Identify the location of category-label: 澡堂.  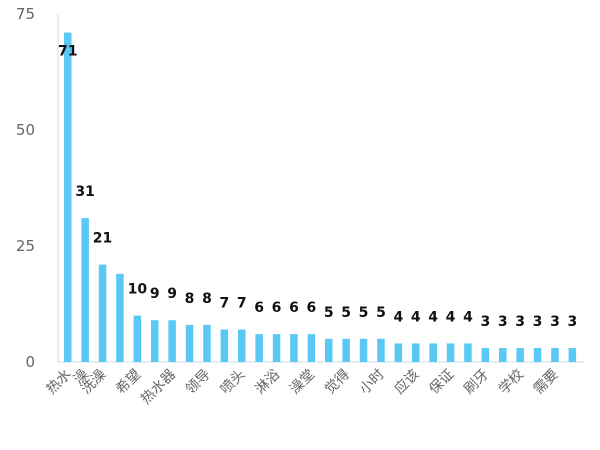
(302, 382).